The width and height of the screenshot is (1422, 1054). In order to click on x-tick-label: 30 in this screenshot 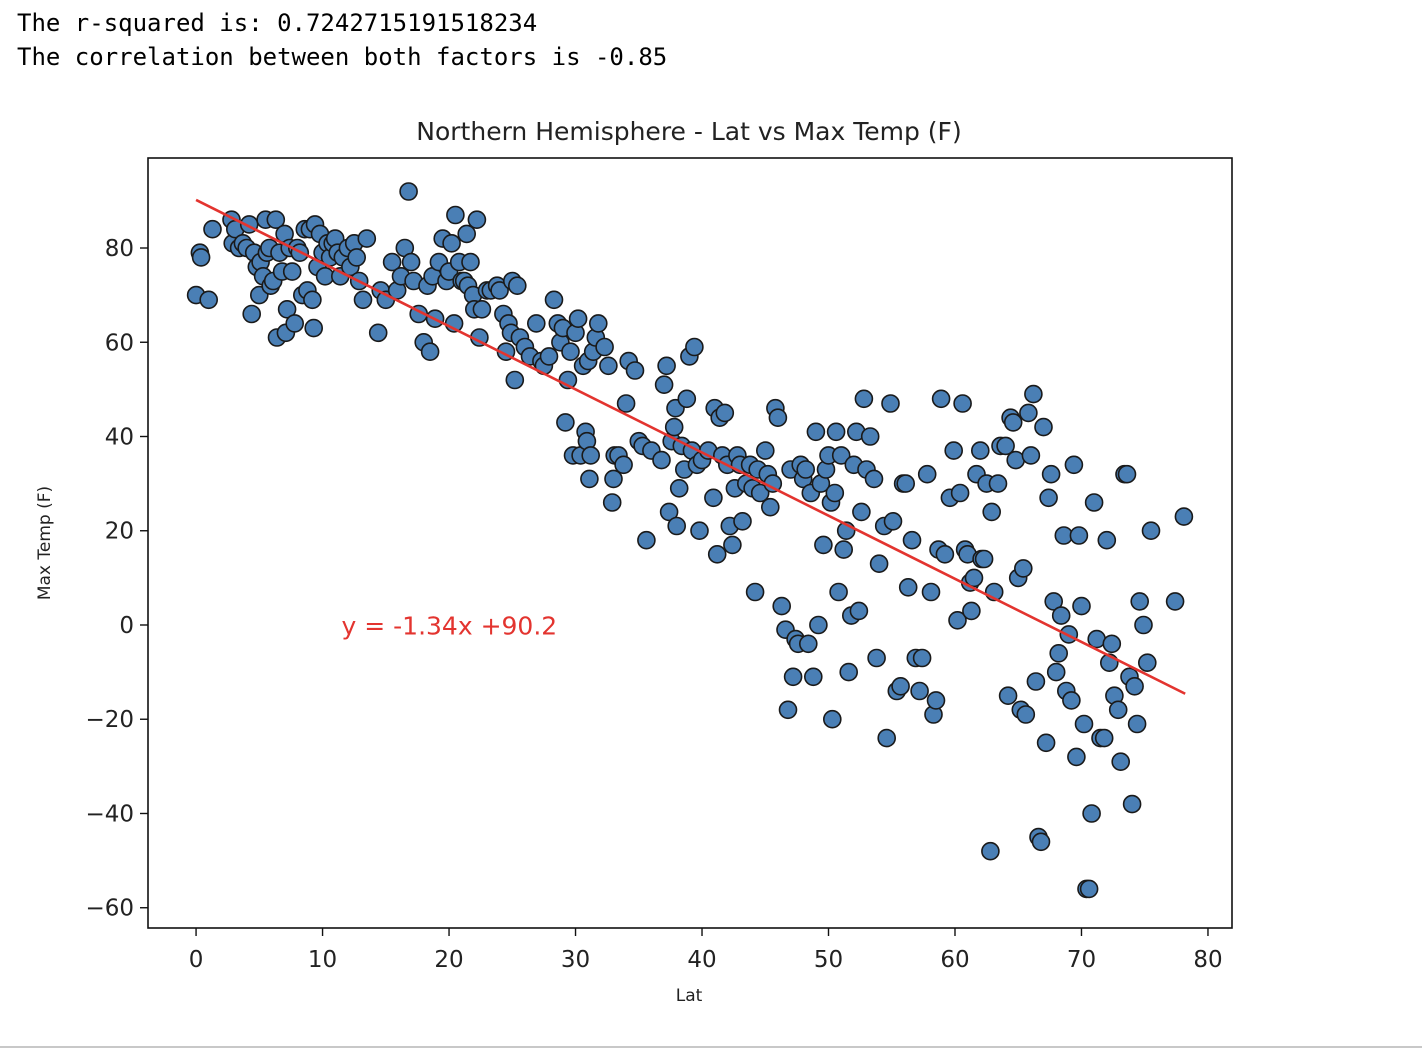, I will do `click(575, 960)`.